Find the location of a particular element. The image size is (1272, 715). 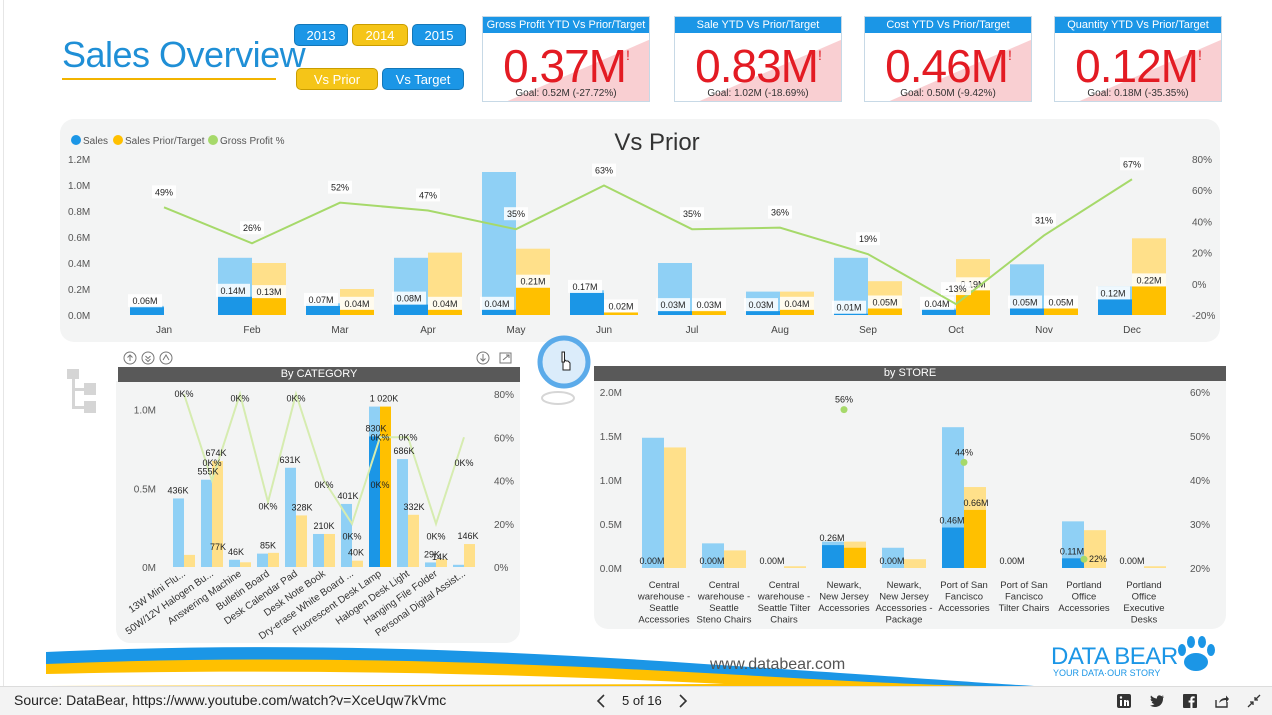

gp-data-label: 36% is located at coordinates (780, 213).